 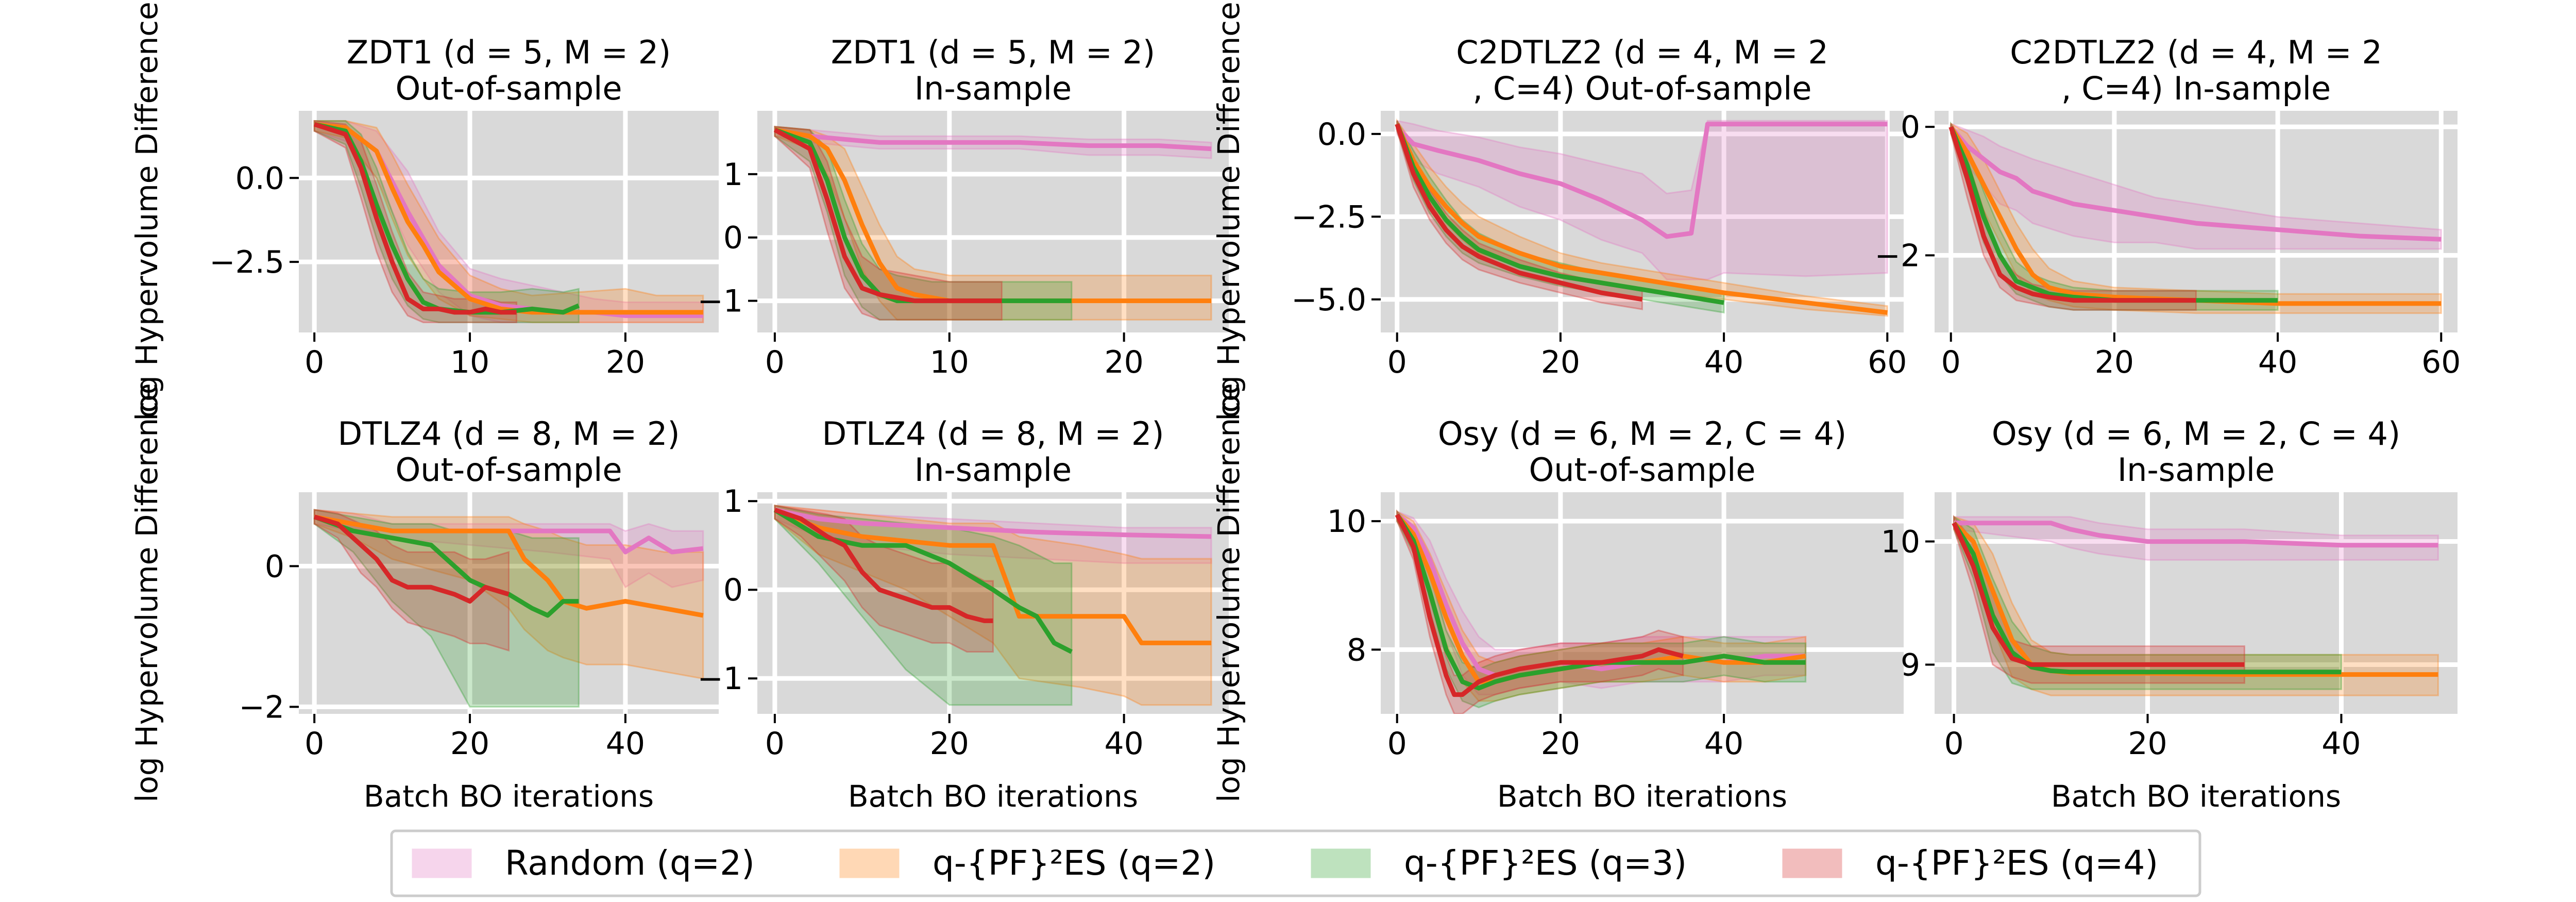 What do you see at coordinates (442, 863) in the screenshot?
I see `legend-swatch-random-q2` at bounding box center [442, 863].